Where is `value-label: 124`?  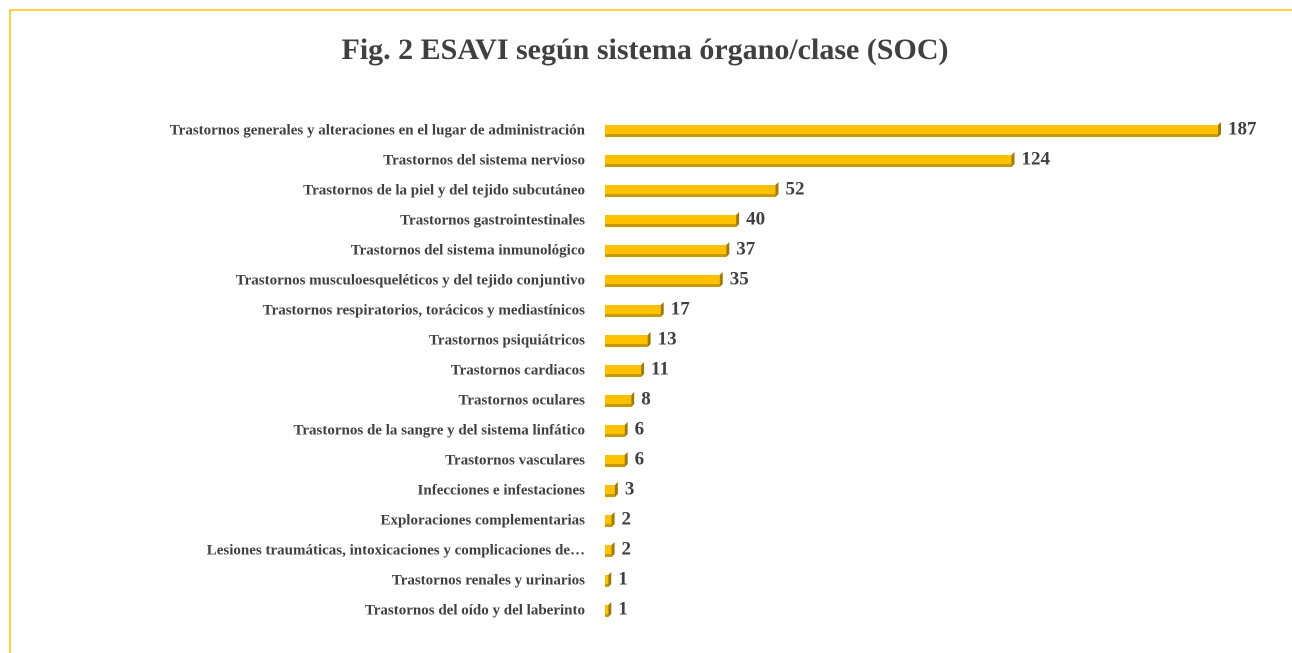 value-label: 124 is located at coordinates (1035, 158).